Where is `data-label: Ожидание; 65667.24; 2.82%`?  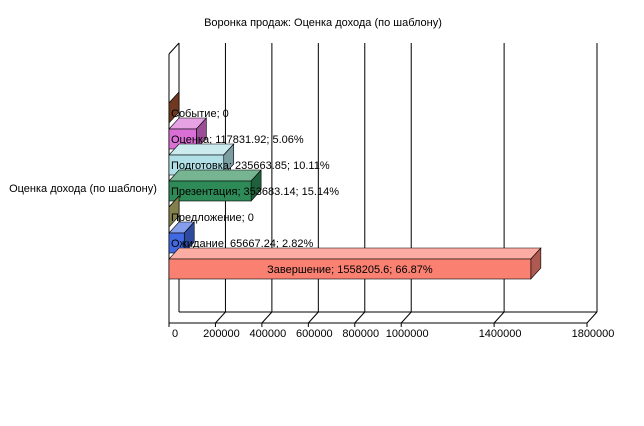
data-label: Ожидание; 65667.24; 2.82% is located at coordinates (242, 244).